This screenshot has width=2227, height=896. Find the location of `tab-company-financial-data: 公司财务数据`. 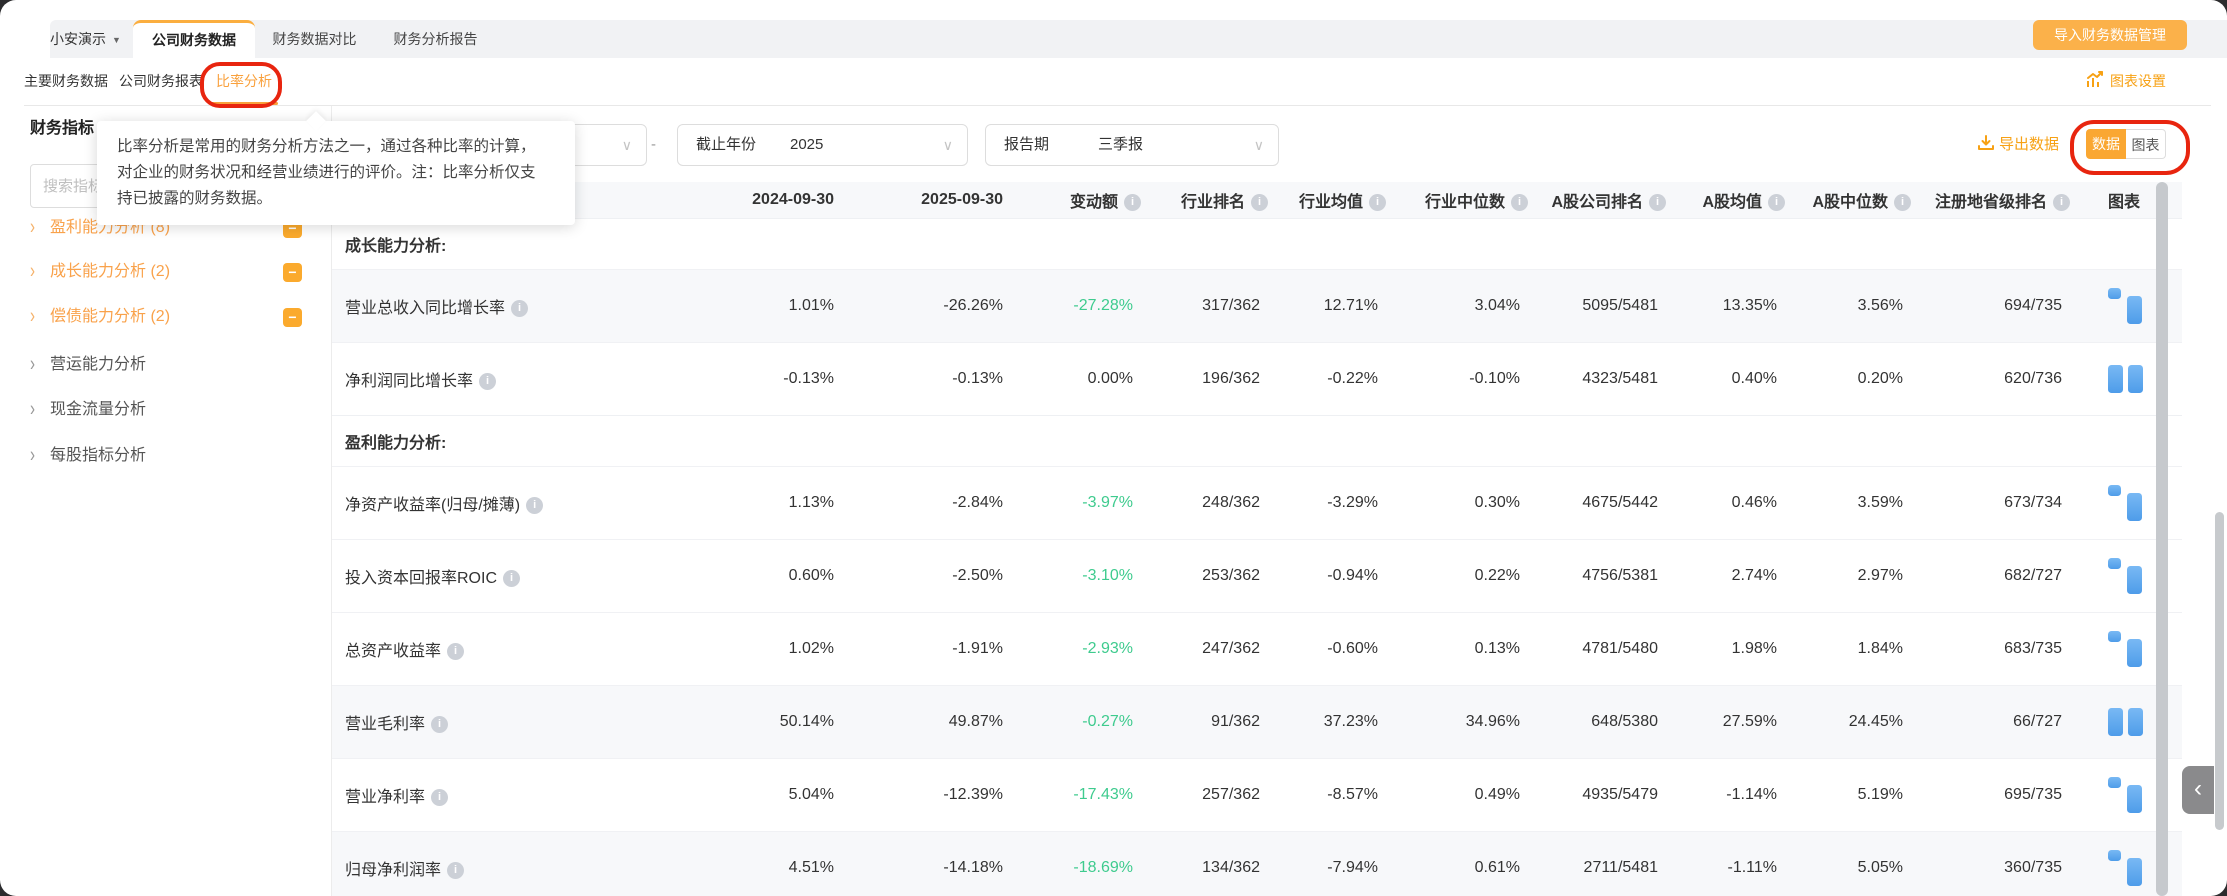

tab-company-financial-data: 公司财务数据 is located at coordinates (194, 40).